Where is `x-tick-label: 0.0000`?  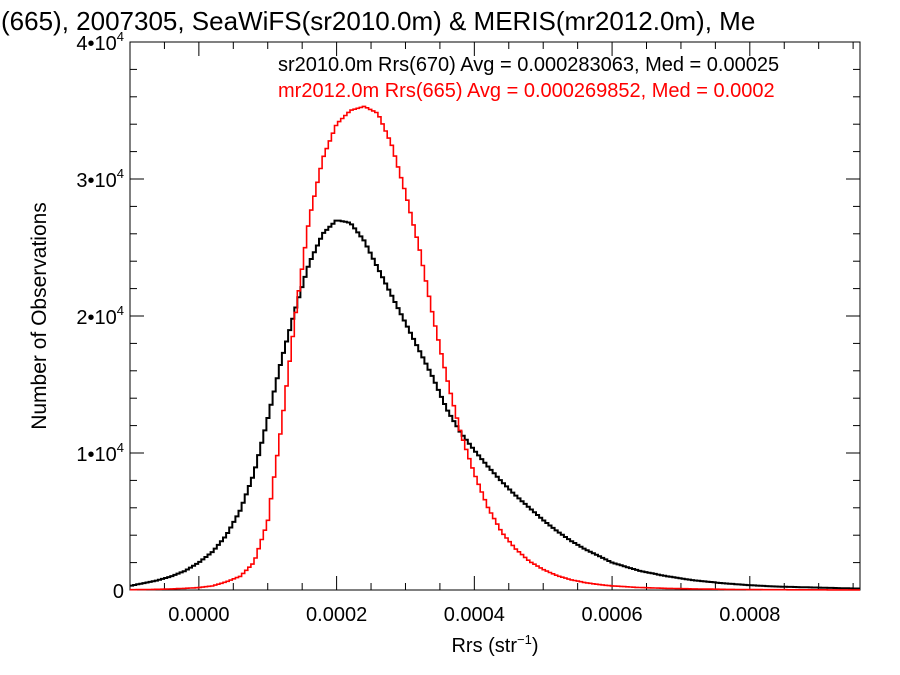 x-tick-label: 0.0000 is located at coordinates (198, 615).